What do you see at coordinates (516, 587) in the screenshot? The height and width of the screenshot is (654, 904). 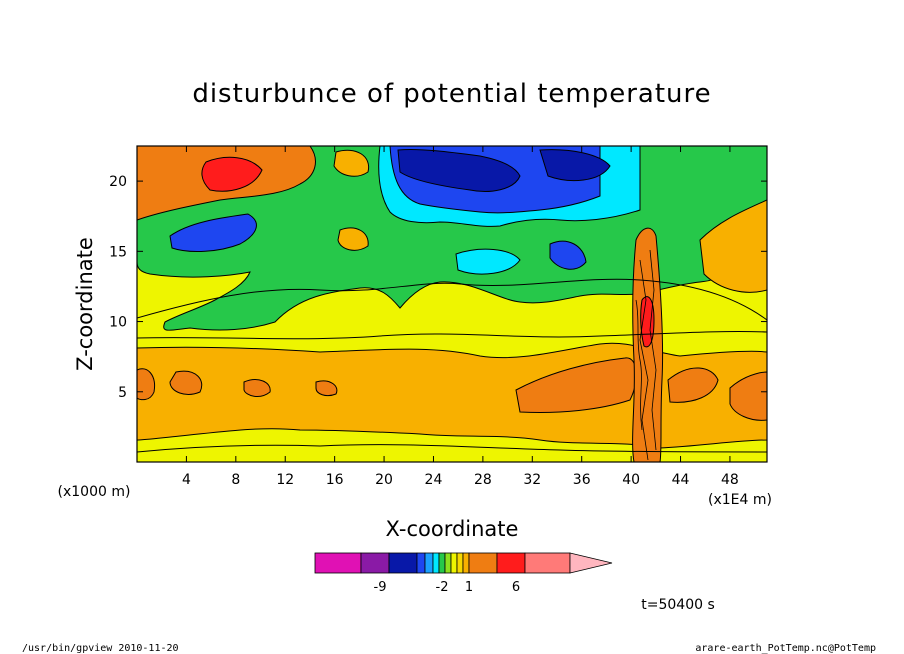 I see `colorbar-label: 6` at bounding box center [516, 587].